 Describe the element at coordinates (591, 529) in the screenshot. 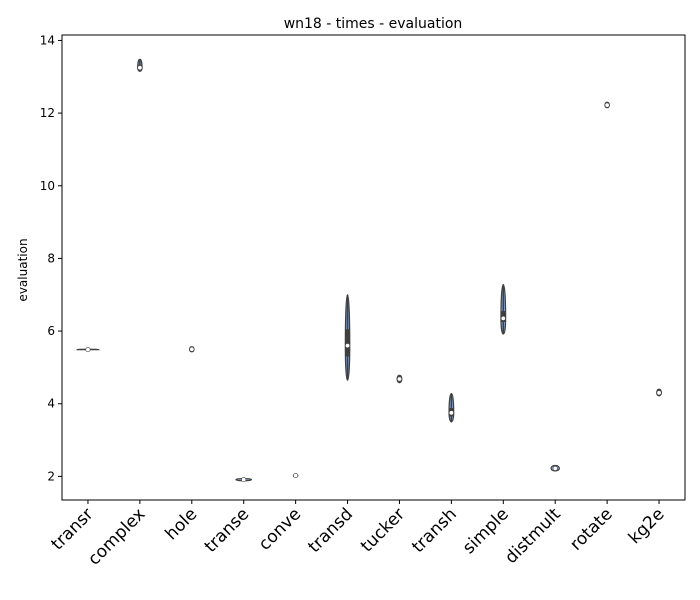

I see `x-tick-label-rotate: rotate` at that location.